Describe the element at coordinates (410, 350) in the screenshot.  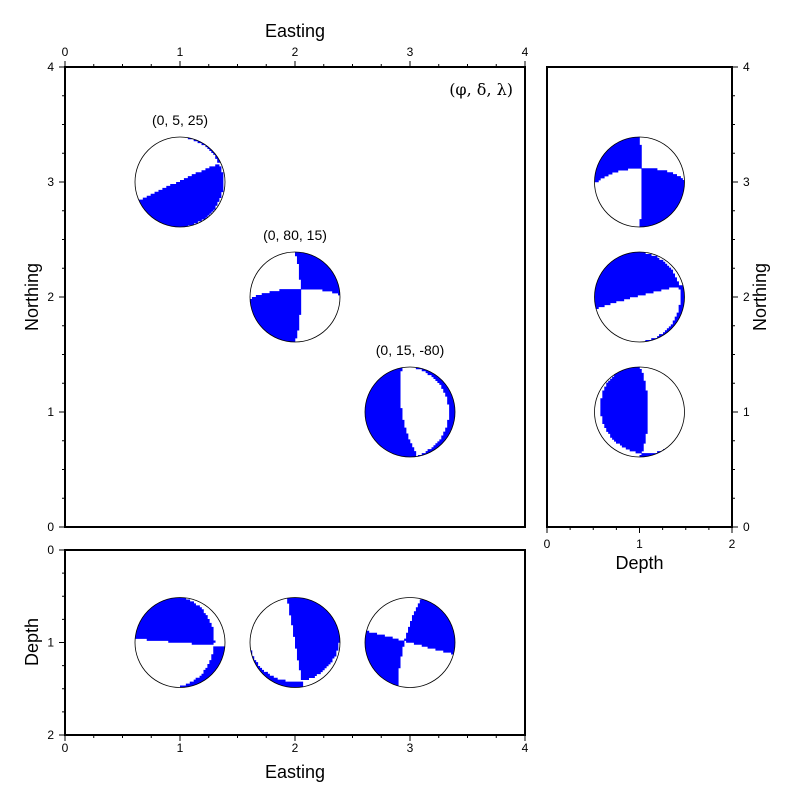
I see `beachball-label-2: (0, 15, -80)` at that location.